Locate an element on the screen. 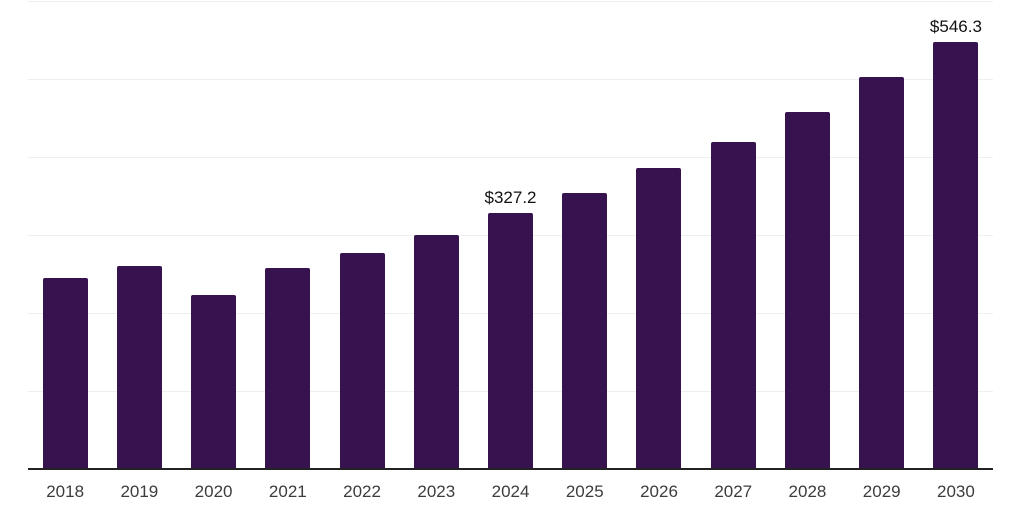 This screenshot has height=512, width=1024. bar-slot-2020 is located at coordinates (213, 234).